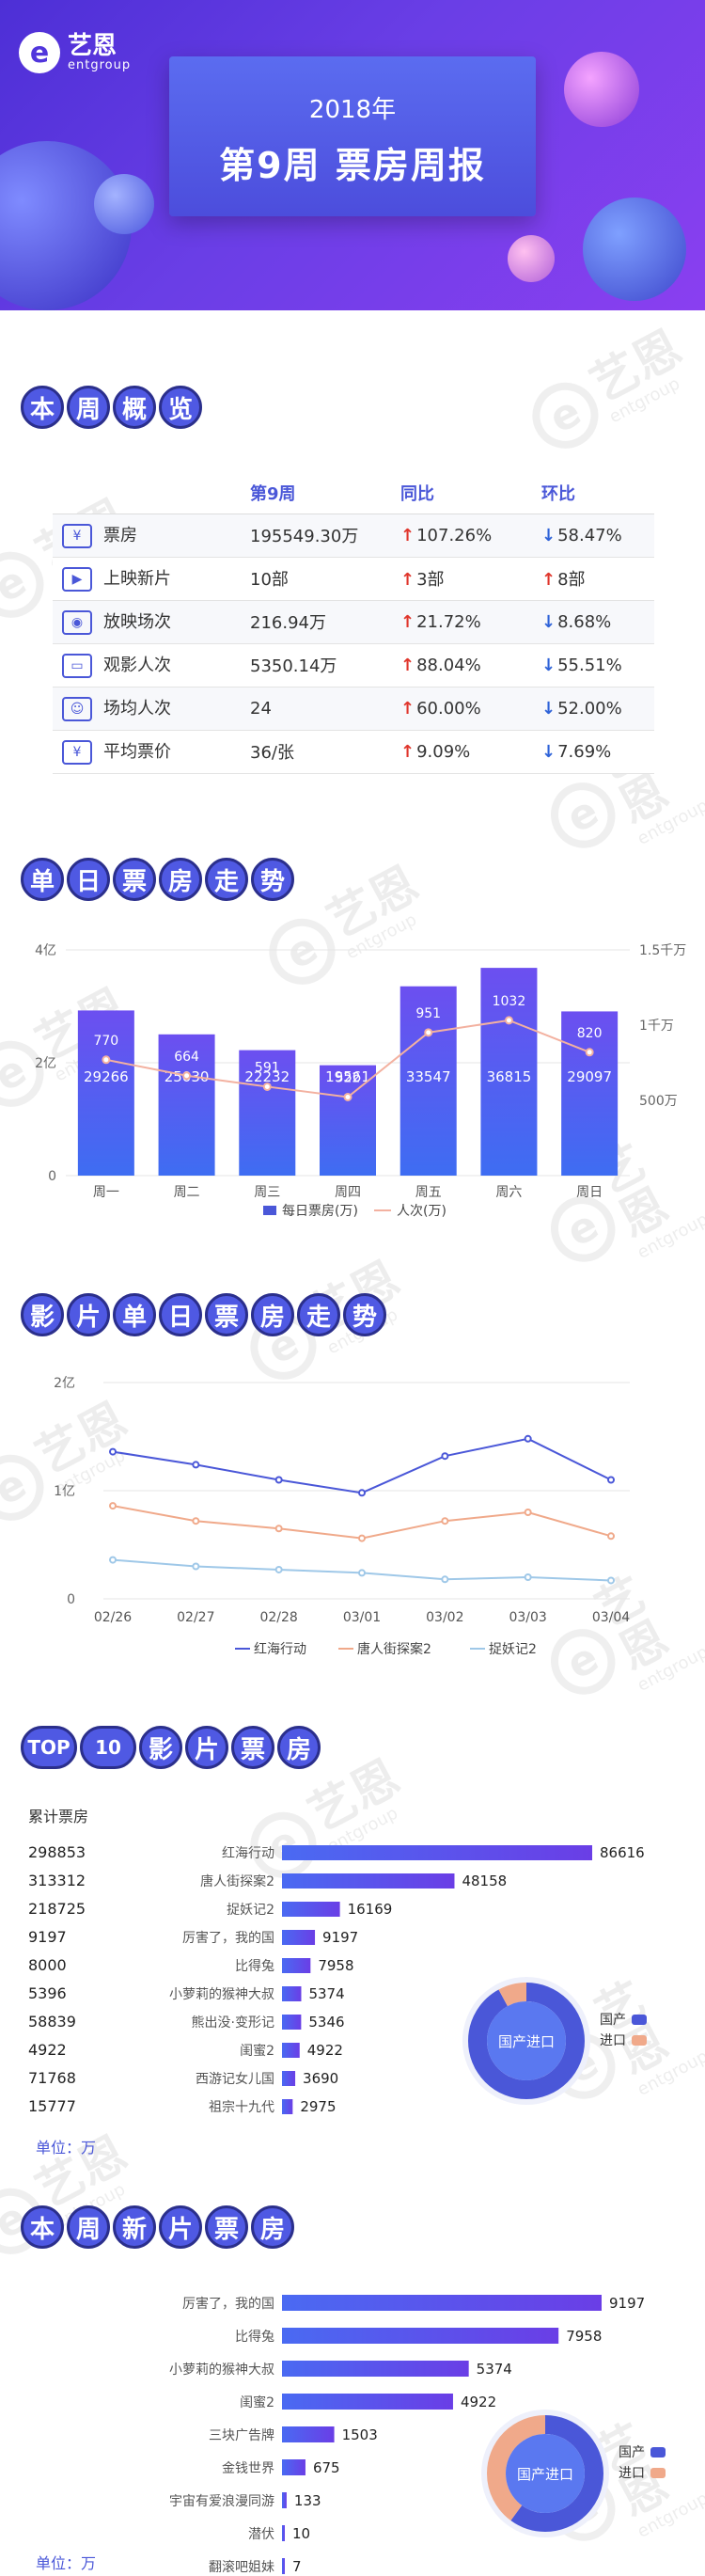 The image size is (705, 2576). Describe the element at coordinates (180, 407) in the screenshot. I see `section-title-char: 览` at that location.